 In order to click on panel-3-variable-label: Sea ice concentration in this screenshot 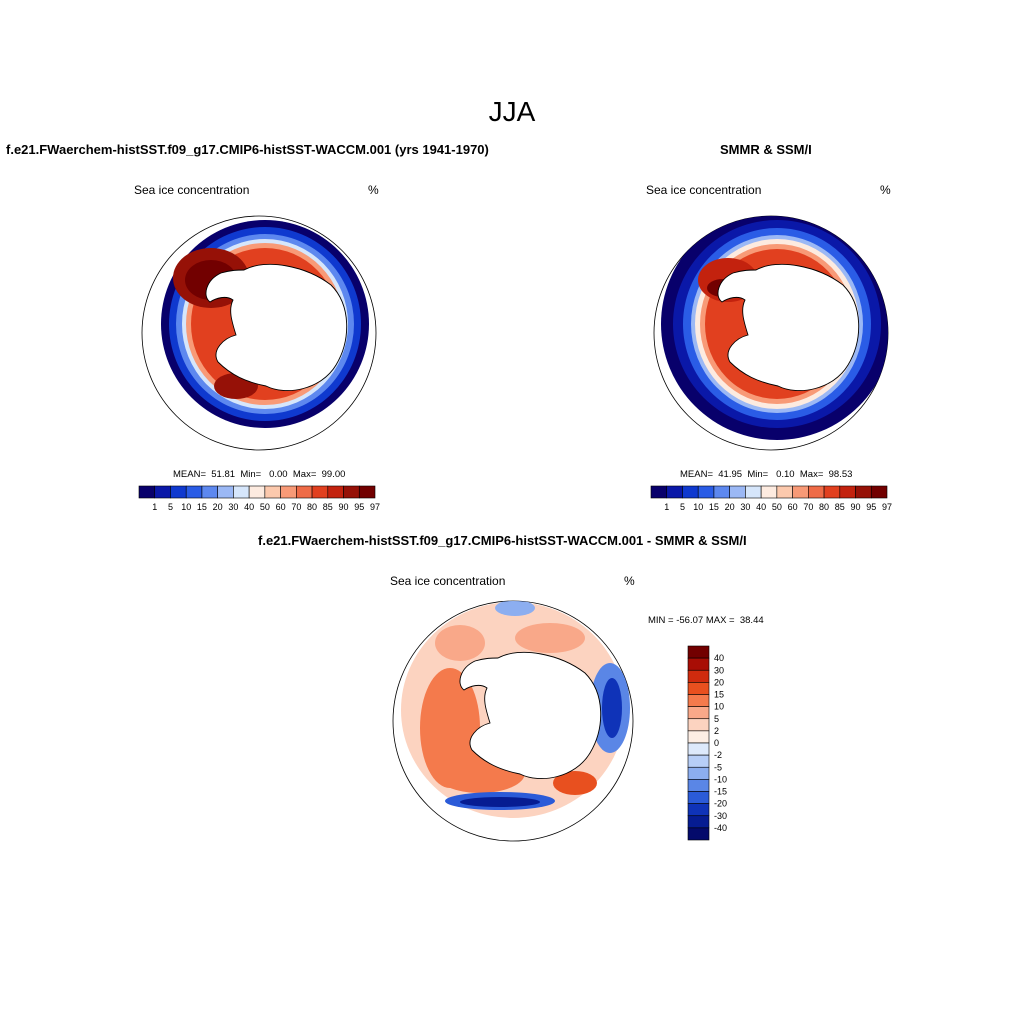, I will do `click(448, 581)`.